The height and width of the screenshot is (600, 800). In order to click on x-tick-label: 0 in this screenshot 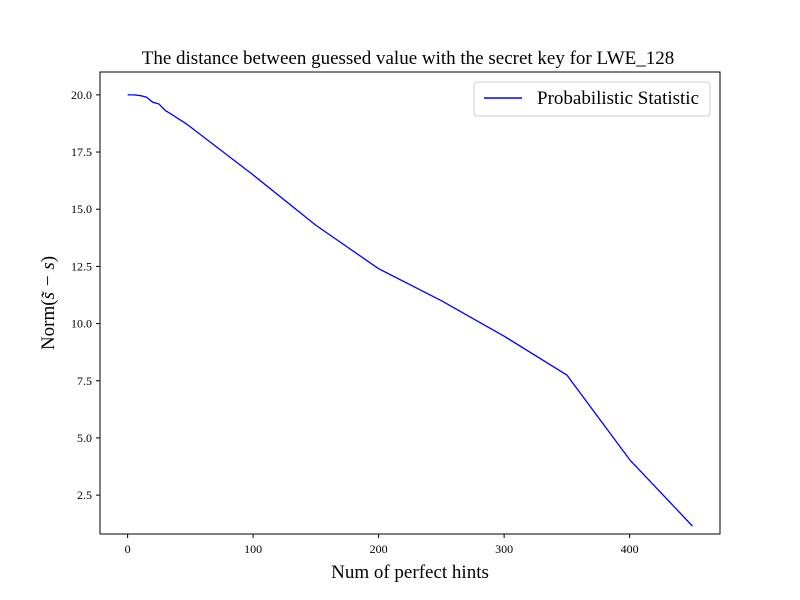, I will do `click(128, 549)`.